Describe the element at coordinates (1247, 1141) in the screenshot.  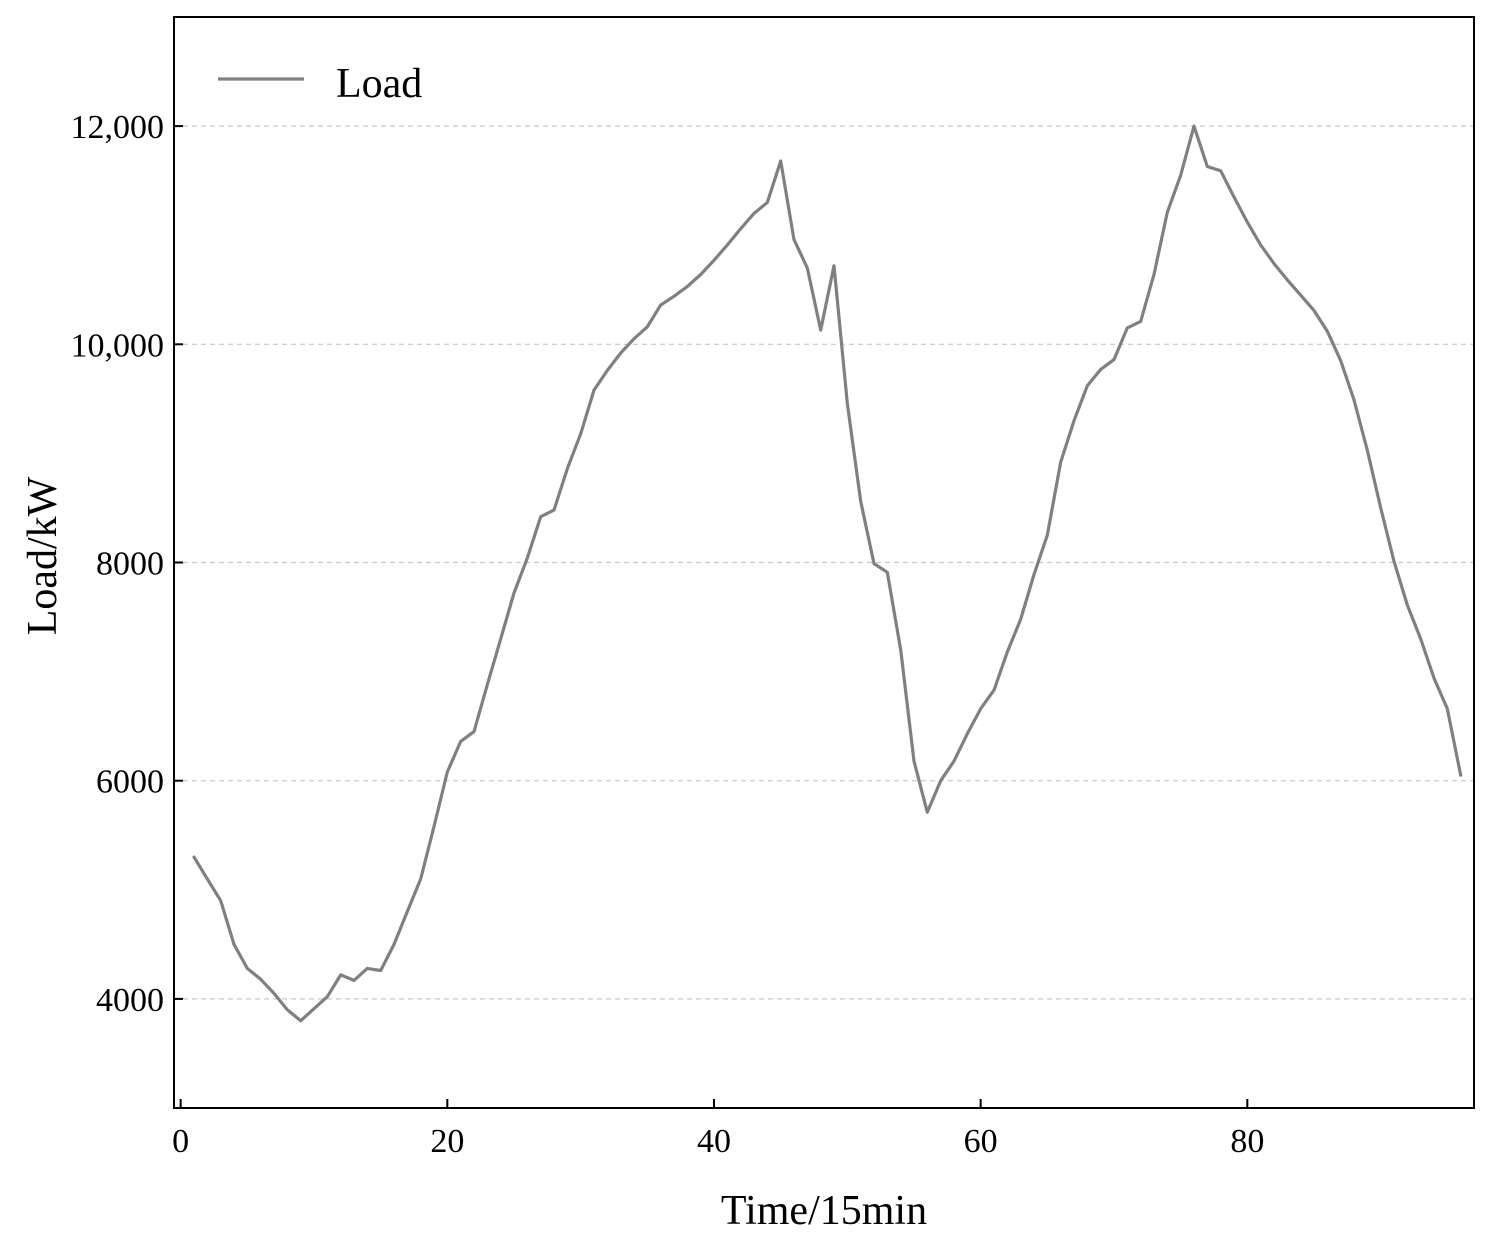
I see `x-tick-label: 80` at that location.